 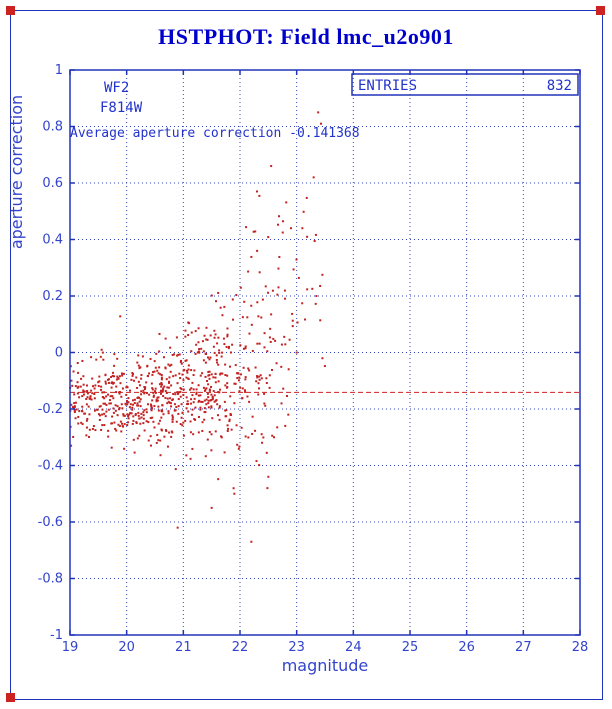 I want to click on svg-text: 0.6, so click(x=52, y=183).